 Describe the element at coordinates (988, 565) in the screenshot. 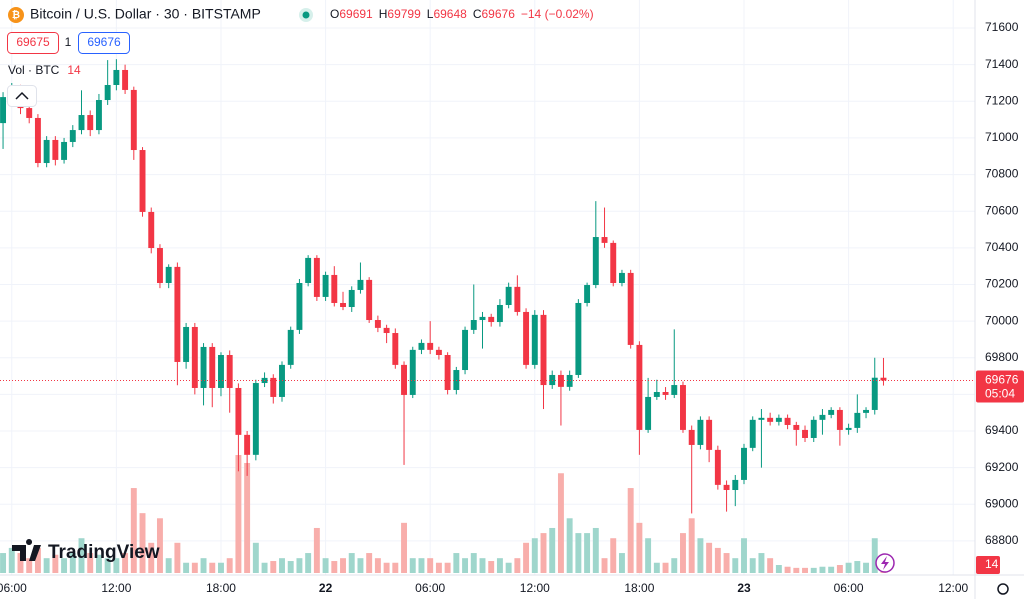

I see `volume-box` at that location.